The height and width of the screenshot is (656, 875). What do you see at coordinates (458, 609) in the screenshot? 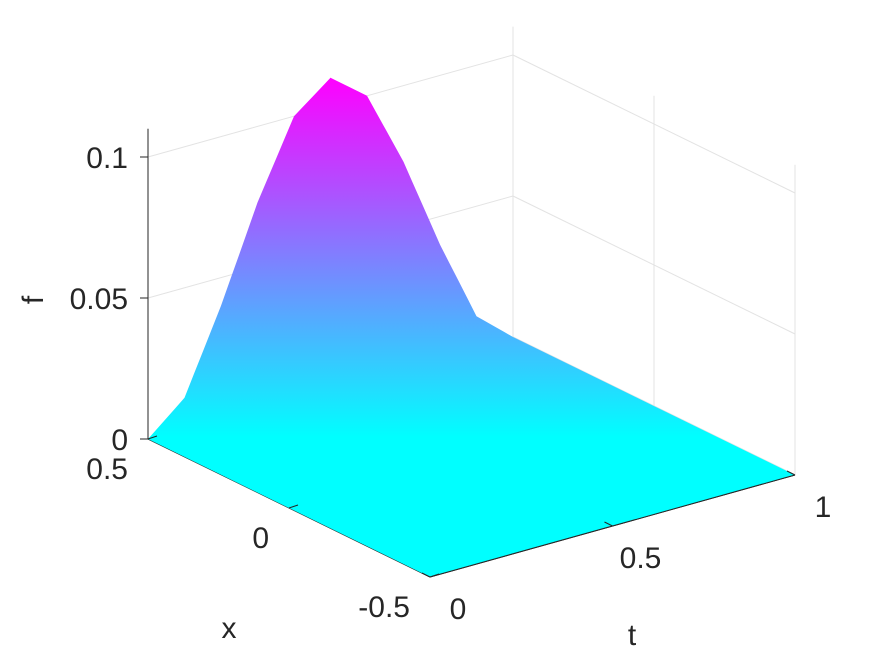
I see `t-tick-label-0: 0` at bounding box center [458, 609].